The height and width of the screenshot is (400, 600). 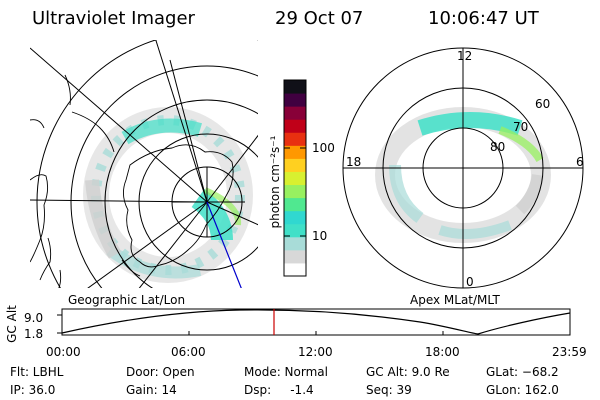 I want to click on time-label: 10:06:47 UT, so click(x=483, y=18).